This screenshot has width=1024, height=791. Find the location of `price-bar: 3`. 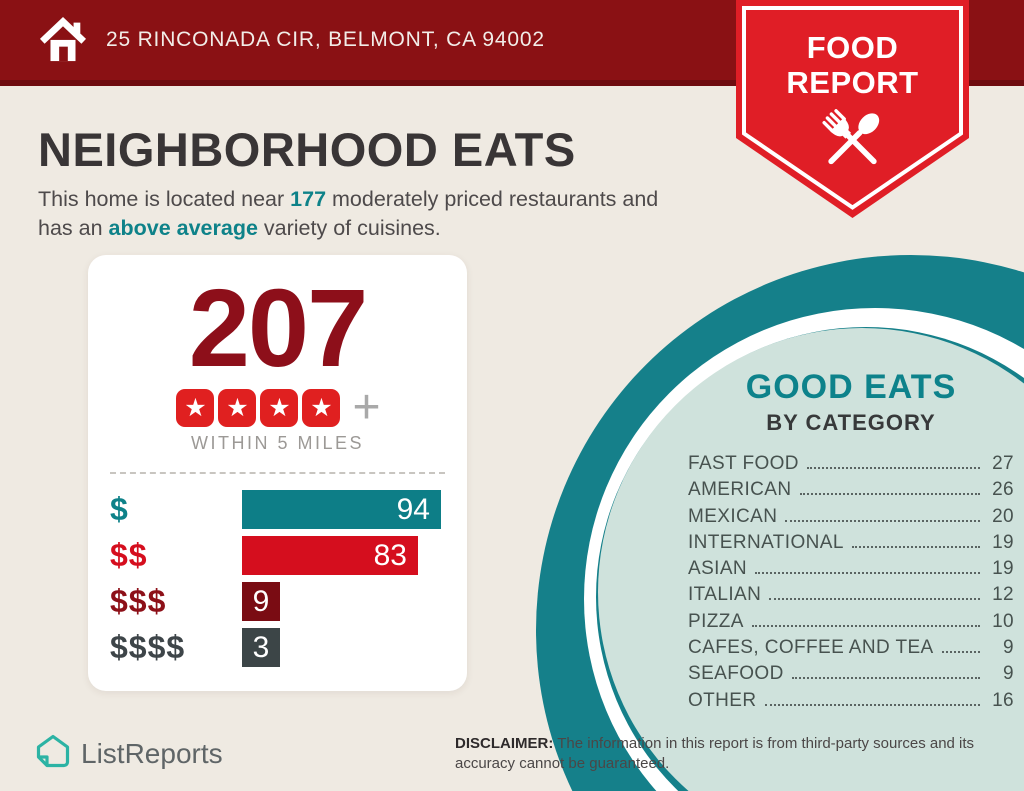

price-bar: 3 is located at coordinates (261, 647).